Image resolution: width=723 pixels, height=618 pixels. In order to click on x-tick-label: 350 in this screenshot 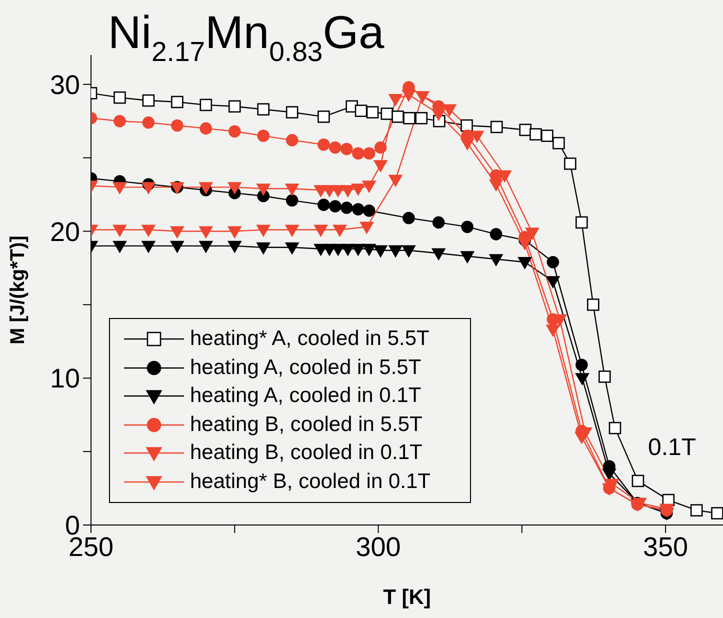, I will do `click(665, 547)`.